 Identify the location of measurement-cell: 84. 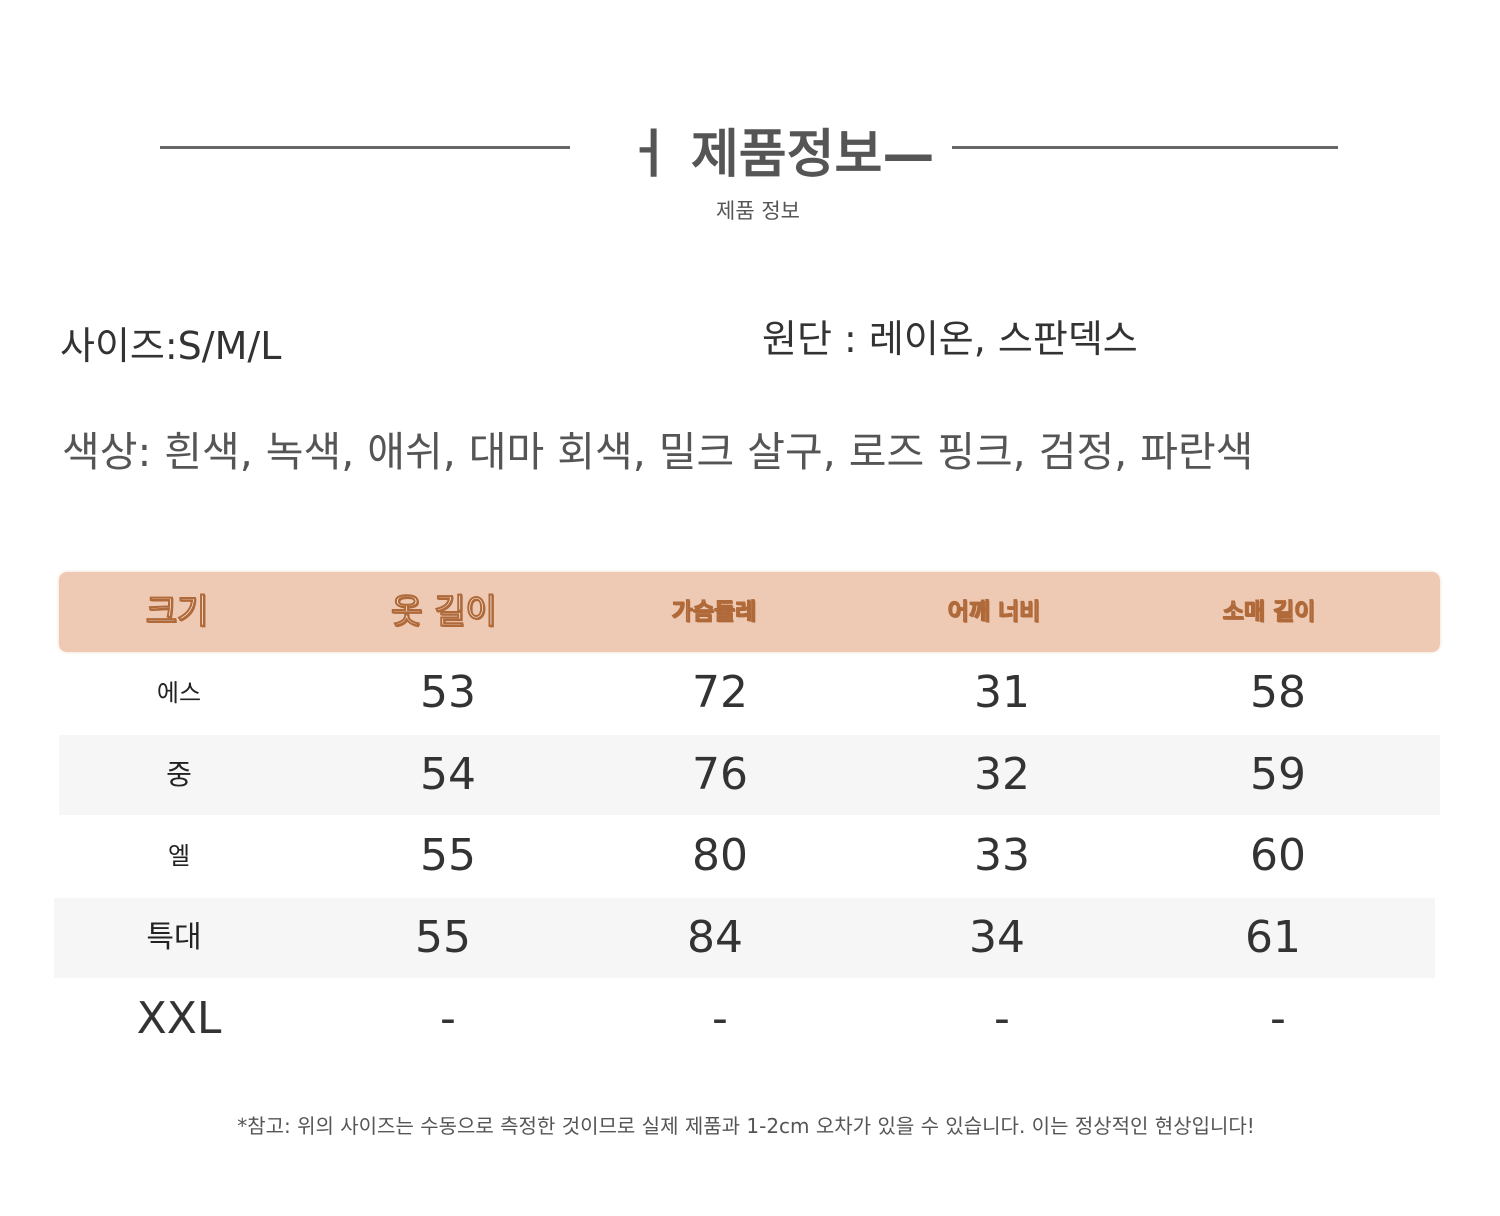
(715, 937).